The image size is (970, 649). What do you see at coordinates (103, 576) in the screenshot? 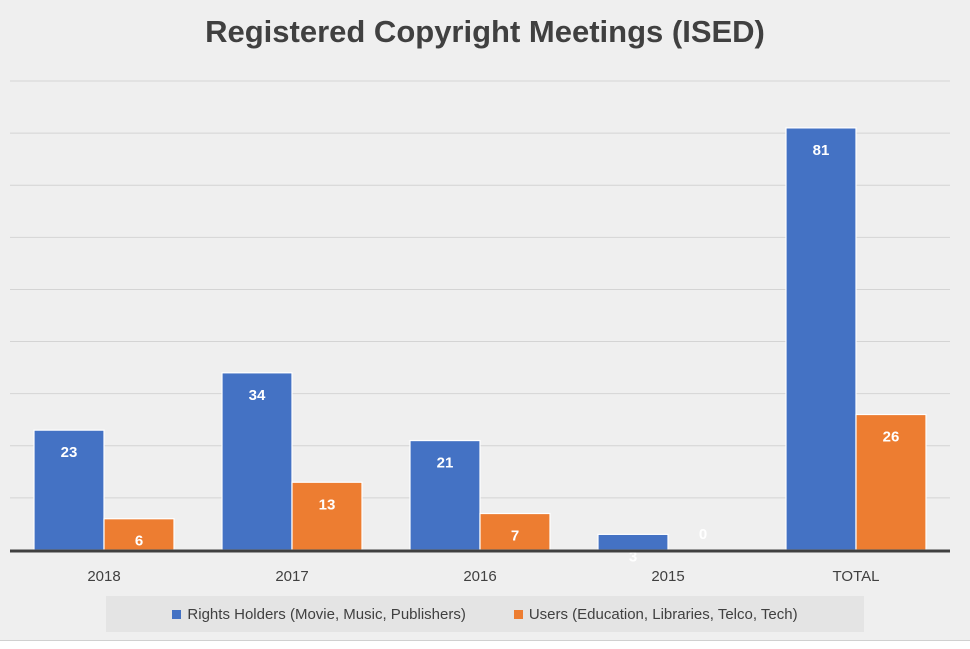
I see `x-tick-label: 2018` at bounding box center [103, 576].